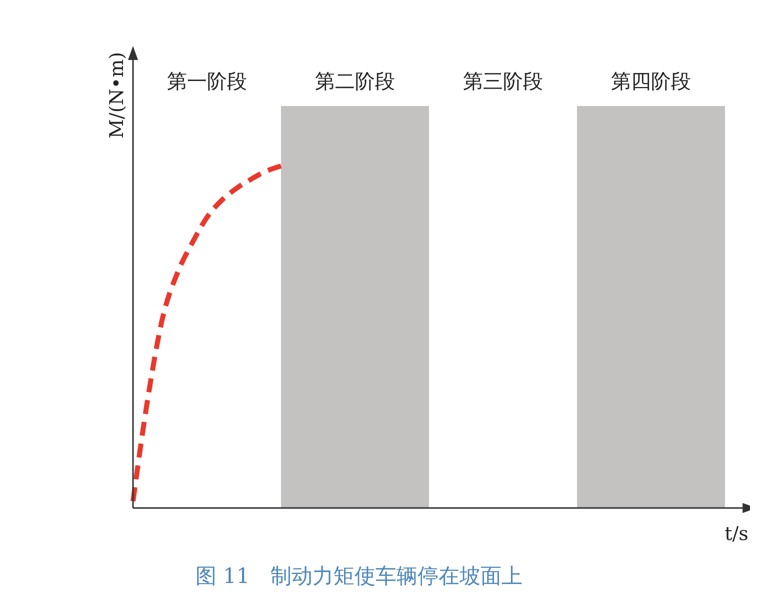 The width and height of the screenshot is (758, 608). What do you see at coordinates (503, 81) in the screenshot?
I see `text: 第三阶段` at bounding box center [503, 81].